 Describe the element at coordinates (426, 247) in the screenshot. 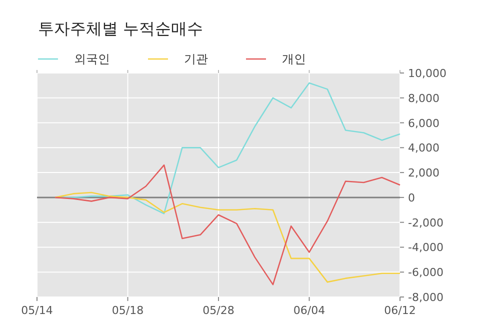

I see `y-tick-label: -4,000` at that location.